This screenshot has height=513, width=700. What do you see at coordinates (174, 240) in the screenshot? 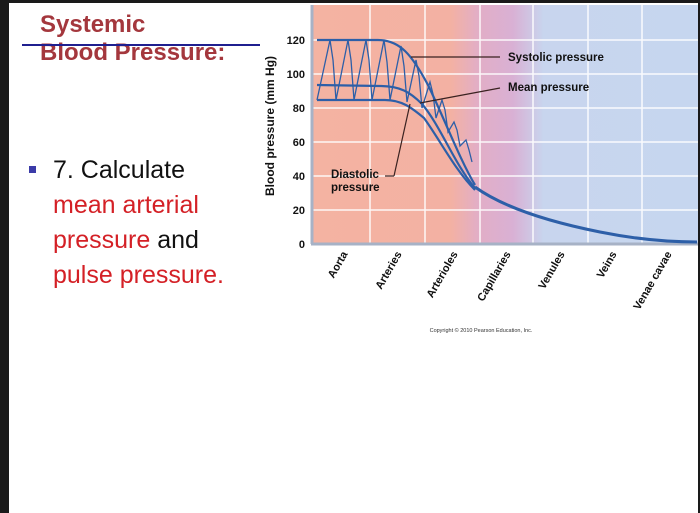
I see `bullet-connector: and` at bounding box center [174, 240].